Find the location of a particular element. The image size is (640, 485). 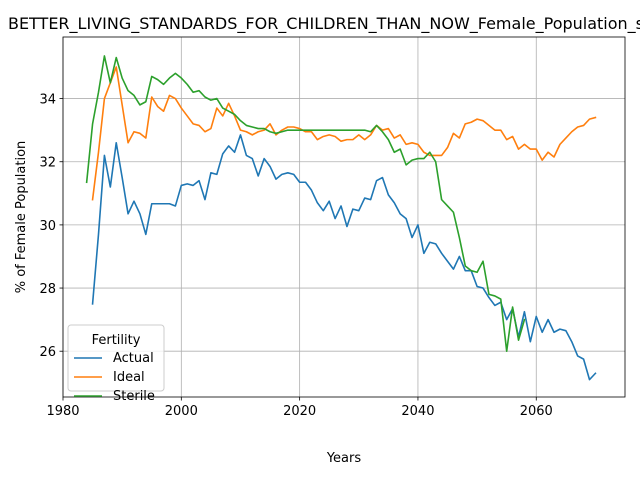

x-tick-label: 2000 is located at coordinates (181, 411).